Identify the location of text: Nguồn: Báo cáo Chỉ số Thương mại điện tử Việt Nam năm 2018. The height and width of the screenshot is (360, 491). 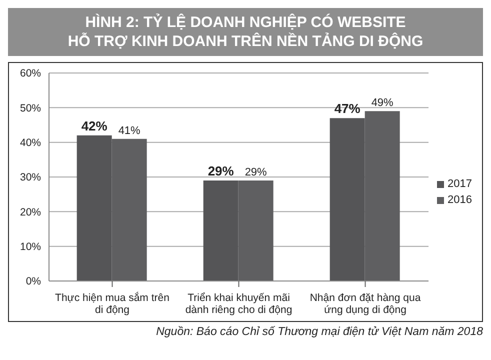
(319, 332).